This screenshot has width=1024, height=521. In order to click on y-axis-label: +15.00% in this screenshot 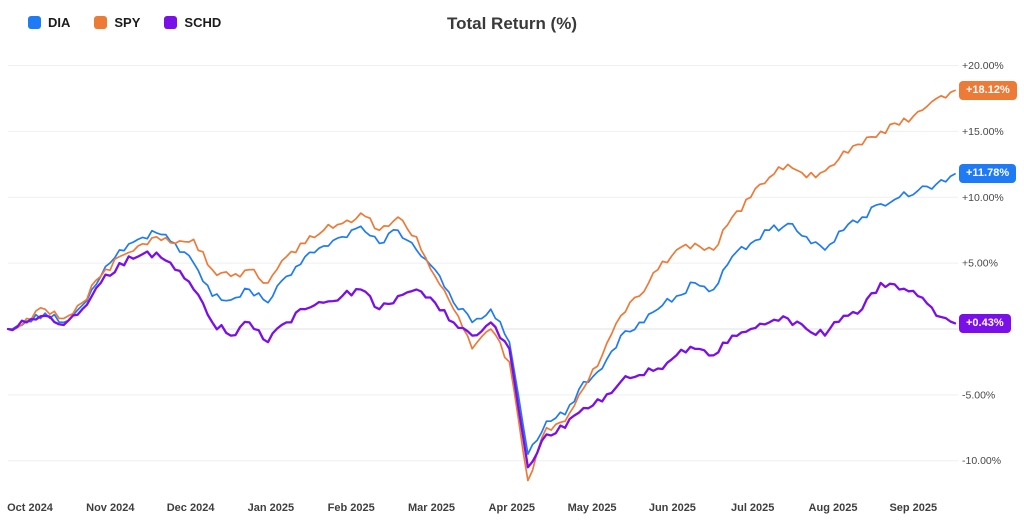, I will do `click(983, 132)`.